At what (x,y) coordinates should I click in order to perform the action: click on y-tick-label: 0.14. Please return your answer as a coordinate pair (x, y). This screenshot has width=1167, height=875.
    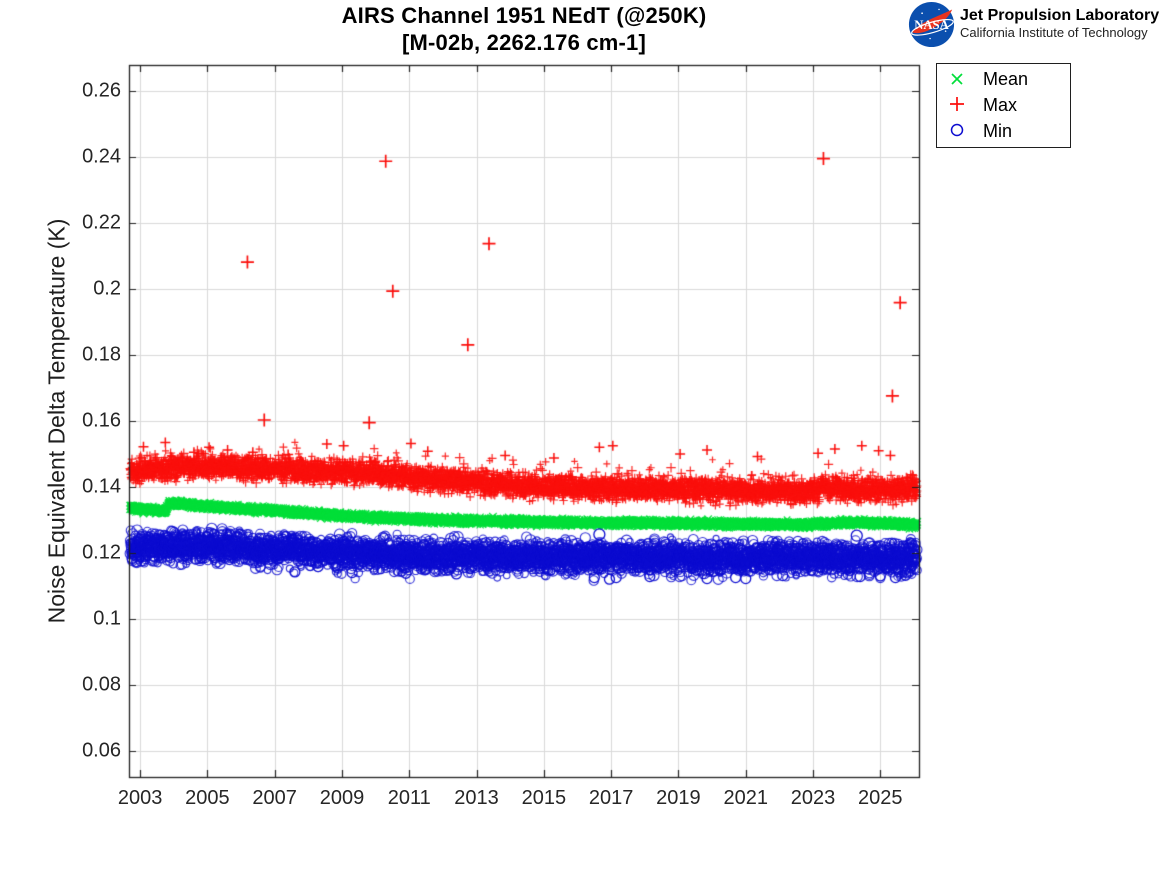
    Looking at the image, I should click on (101, 486).